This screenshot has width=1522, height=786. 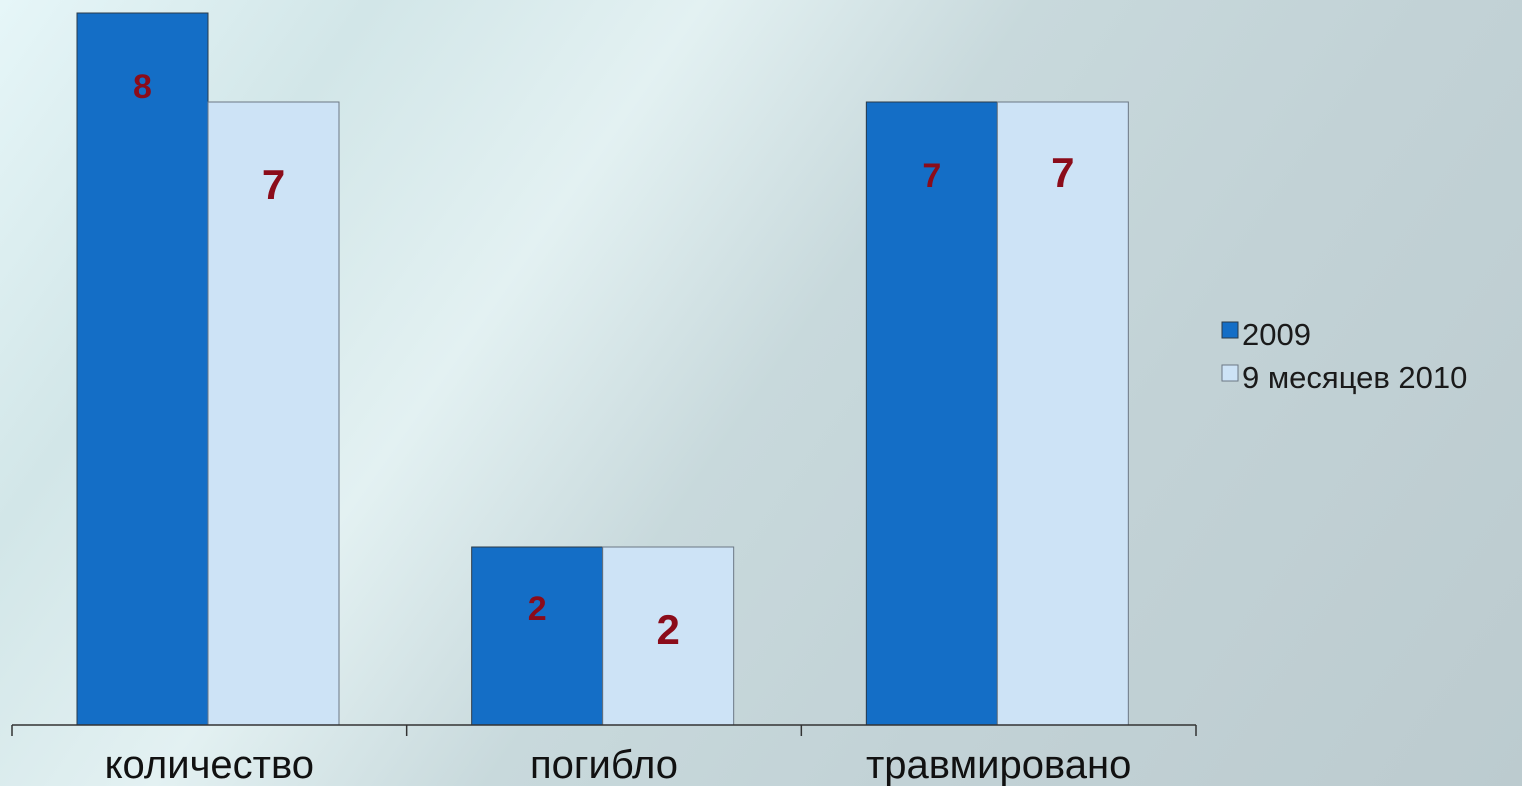 What do you see at coordinates (667, 629) in the screenshot?
I see `data-label-series2-2: 2` at bounding box center [667, 629].